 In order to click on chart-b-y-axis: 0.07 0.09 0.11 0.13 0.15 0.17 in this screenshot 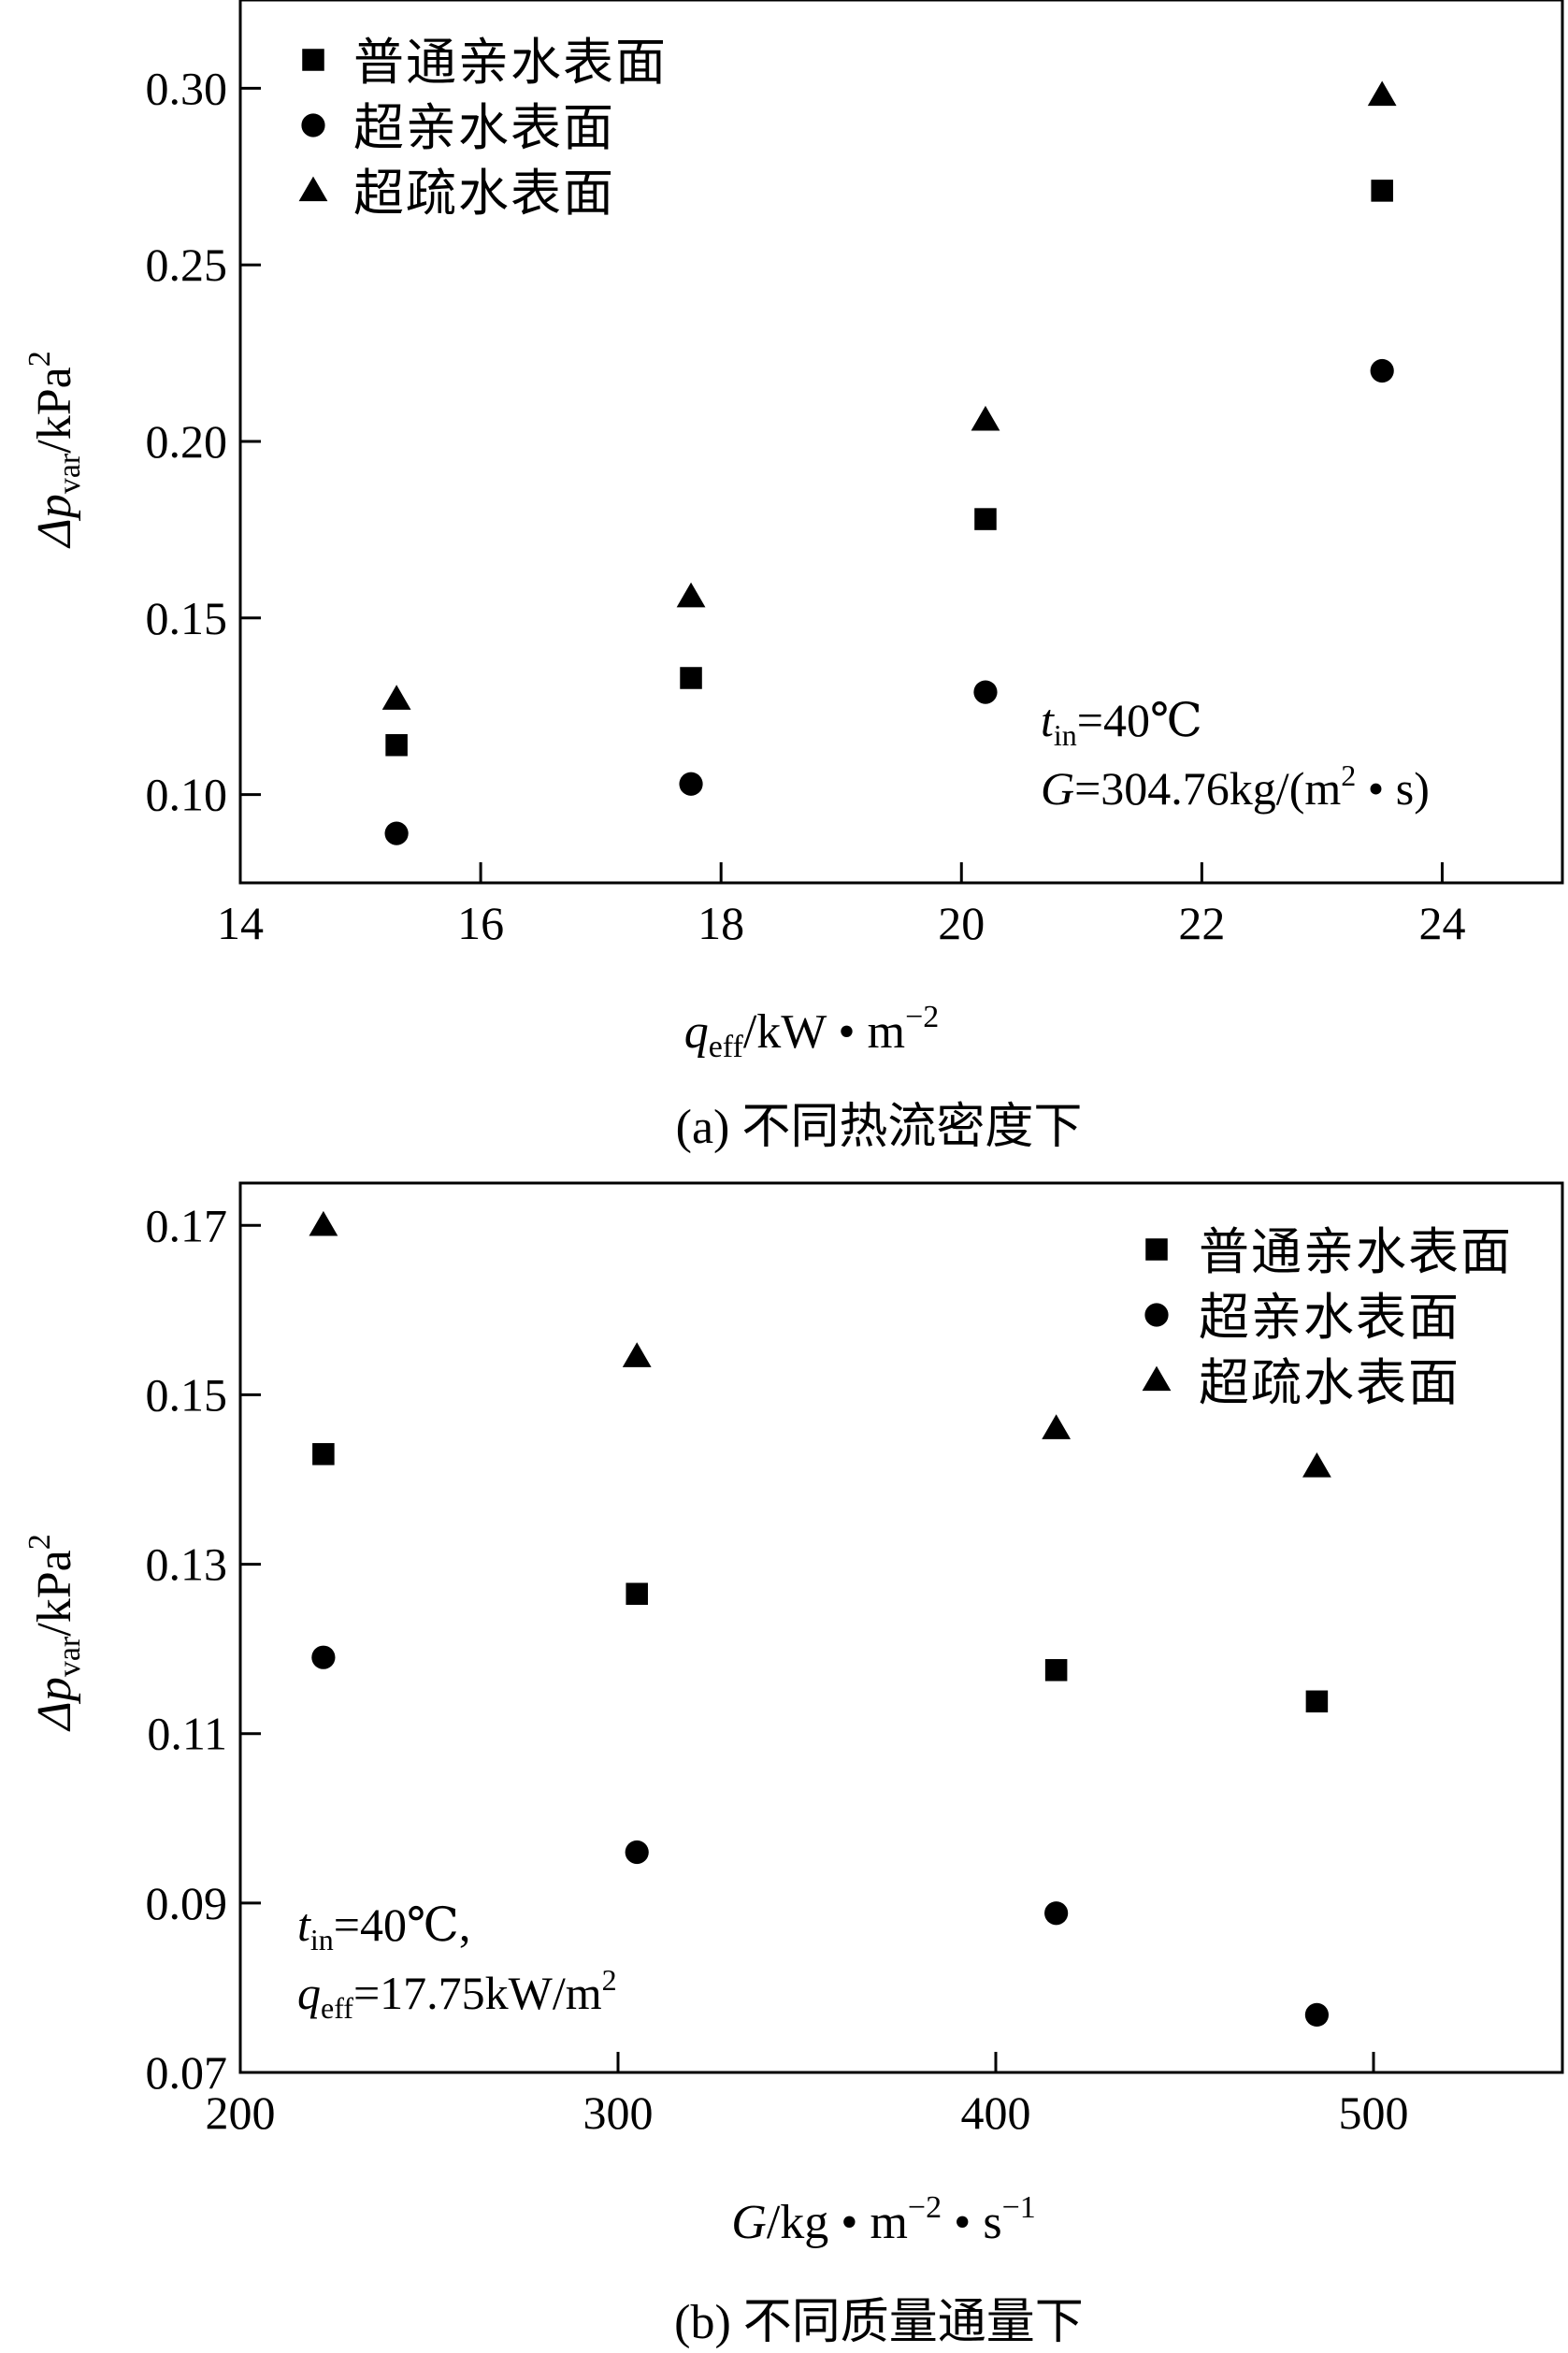, I will do `click(204, 1649)`.